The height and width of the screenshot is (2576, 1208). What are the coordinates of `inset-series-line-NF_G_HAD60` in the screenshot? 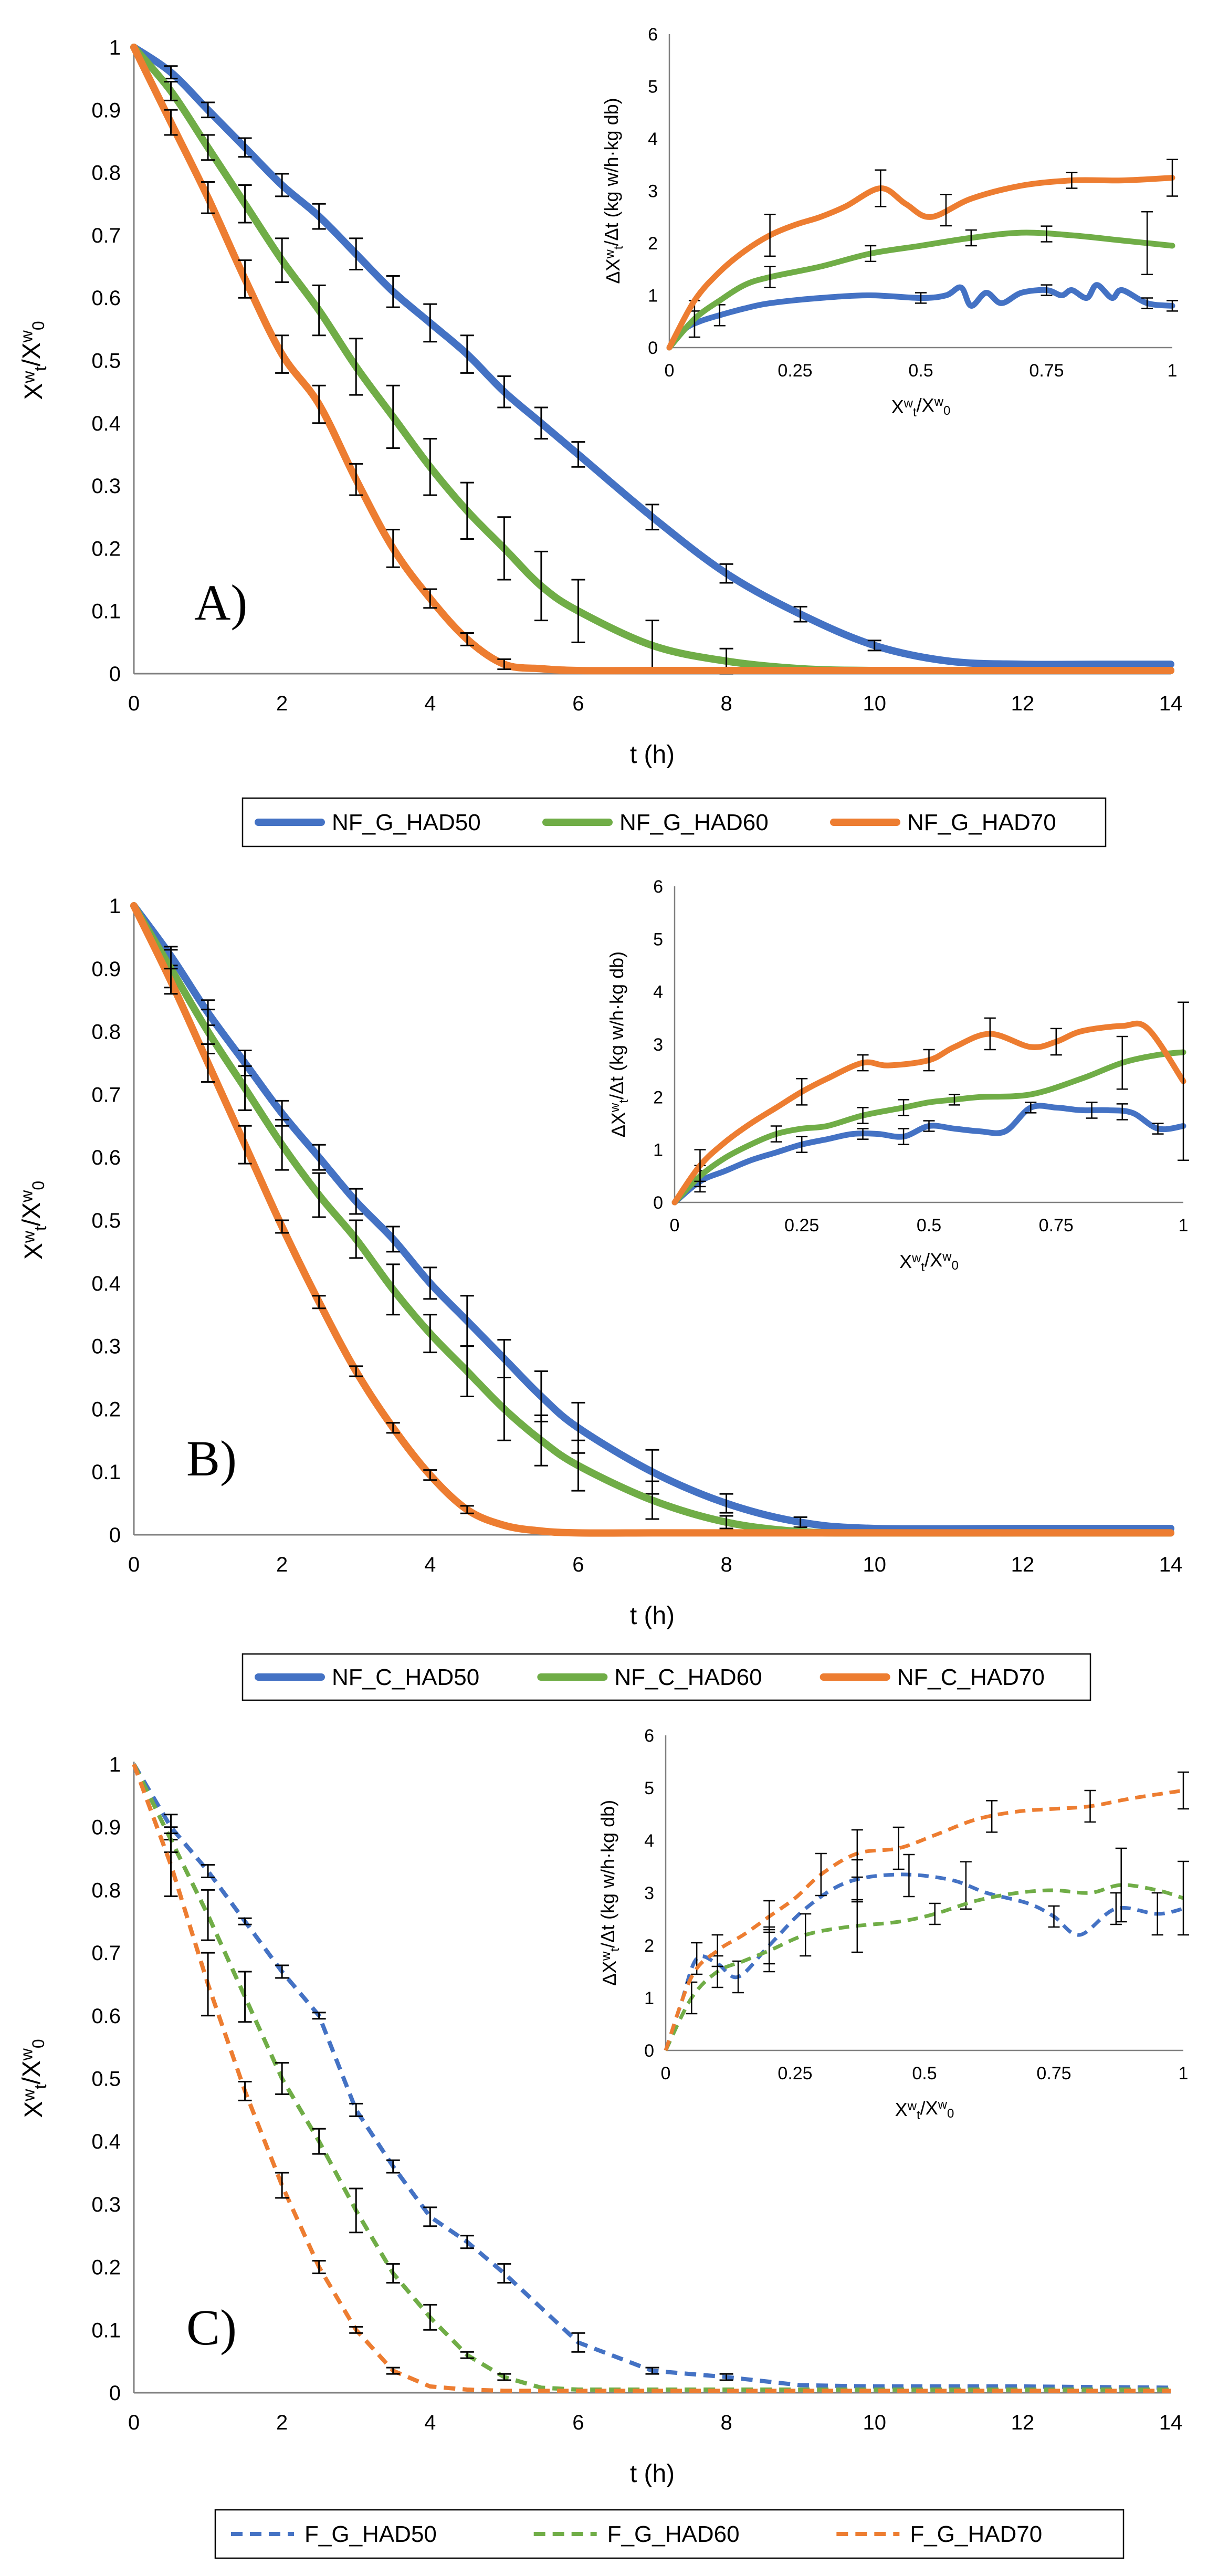 It's located at (920, 290).